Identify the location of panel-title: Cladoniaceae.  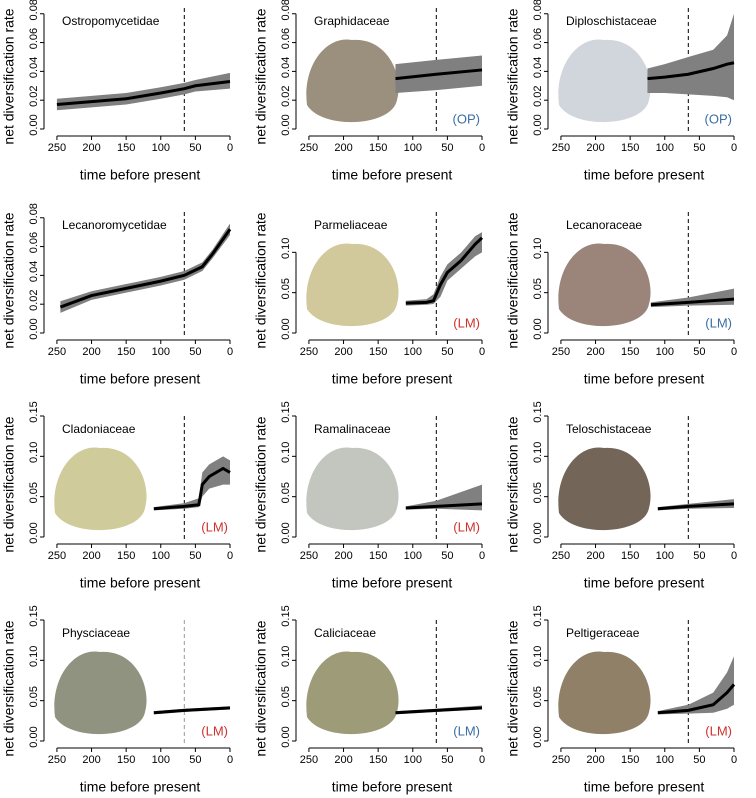
(99, 429).